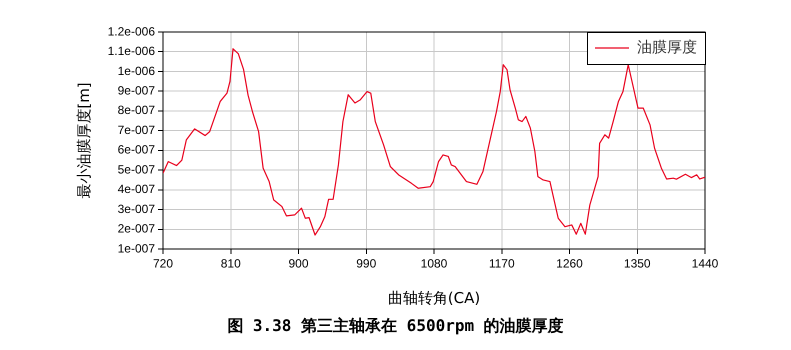 The width and height of the screenshot is (791, 350). What do you see at coordinates (137, 189) in the screenshot?
I see `y-tick-label: 4e-007` at bounding box center [137, 189].